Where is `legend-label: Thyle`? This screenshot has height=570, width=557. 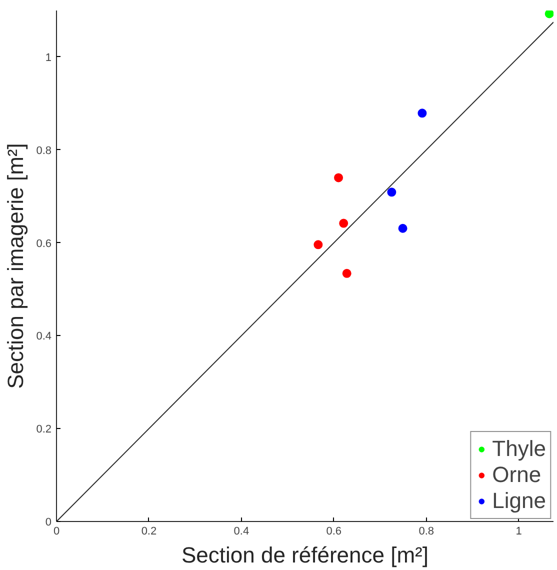
legend-label: Thyle is located at coordinates (519, 449).